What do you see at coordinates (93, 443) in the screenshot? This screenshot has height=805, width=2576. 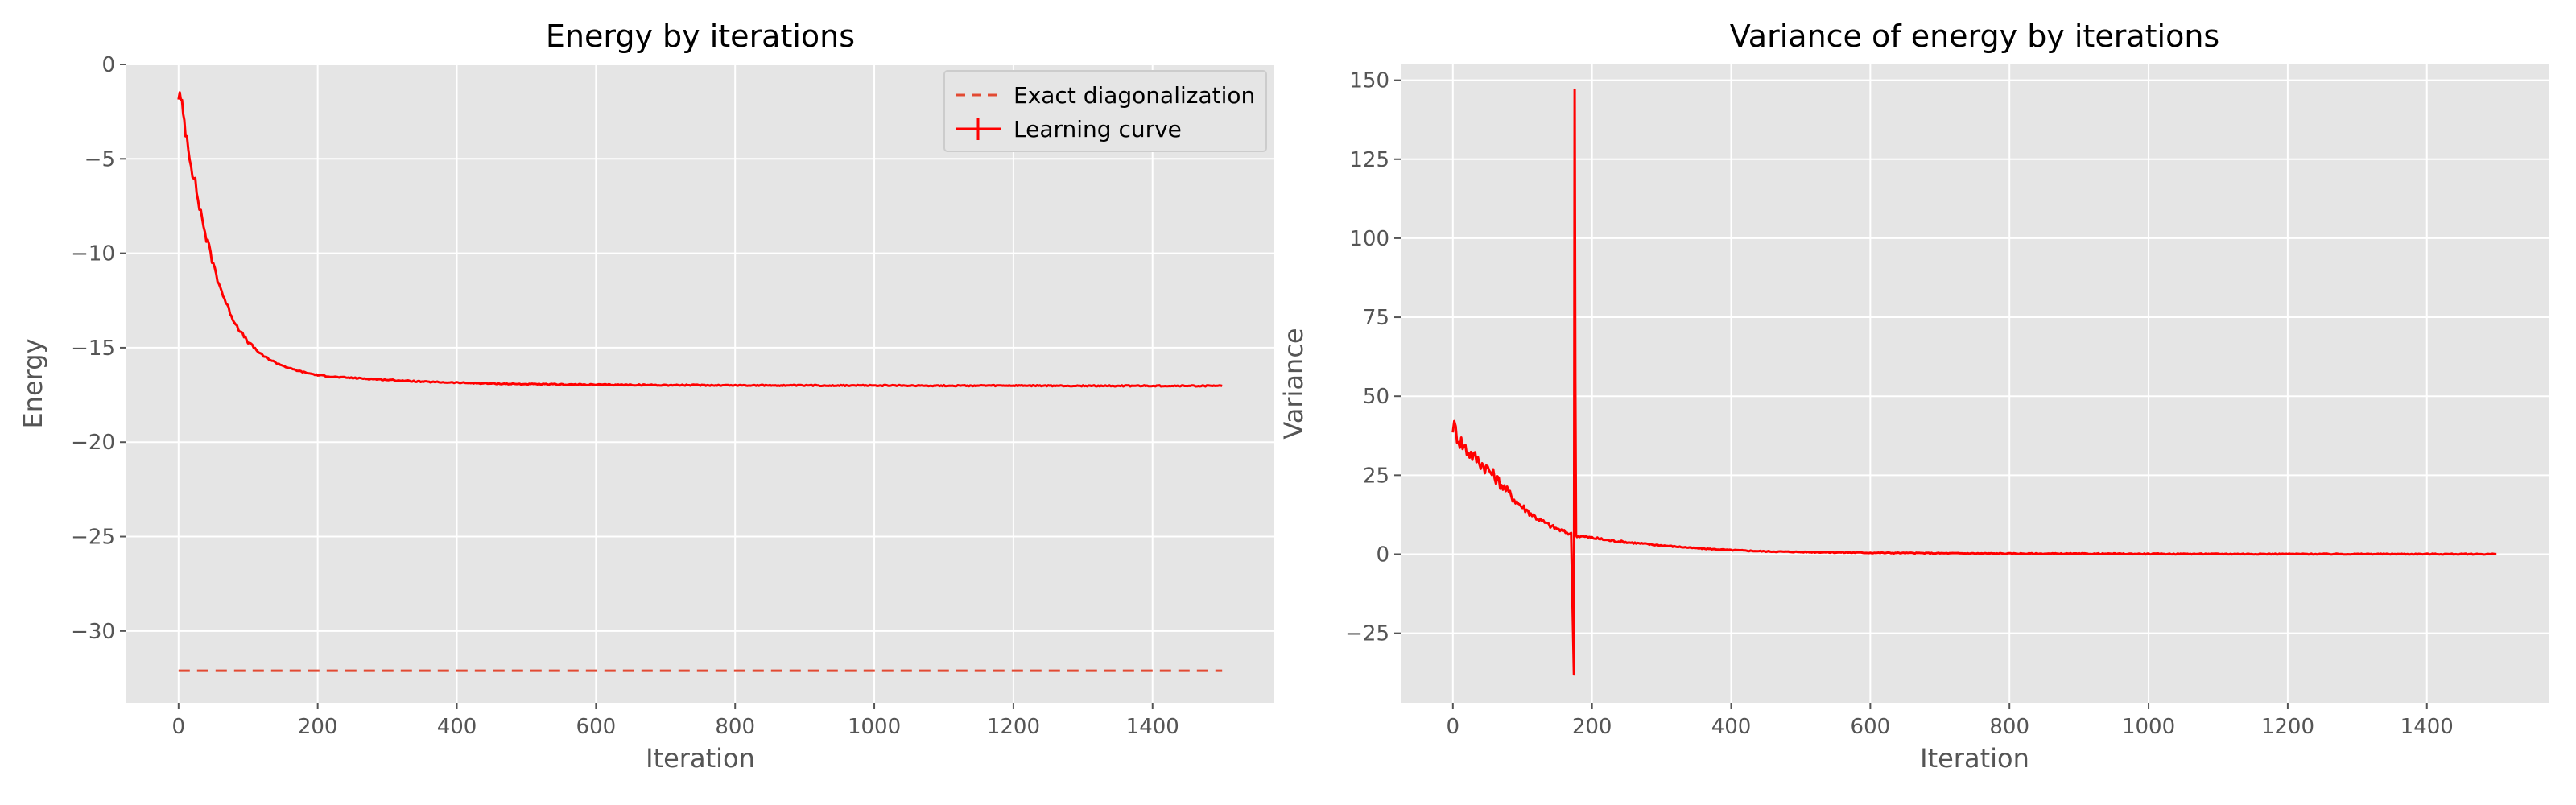 I see `y-tick-label: −20` at bounding box center [93, 443].